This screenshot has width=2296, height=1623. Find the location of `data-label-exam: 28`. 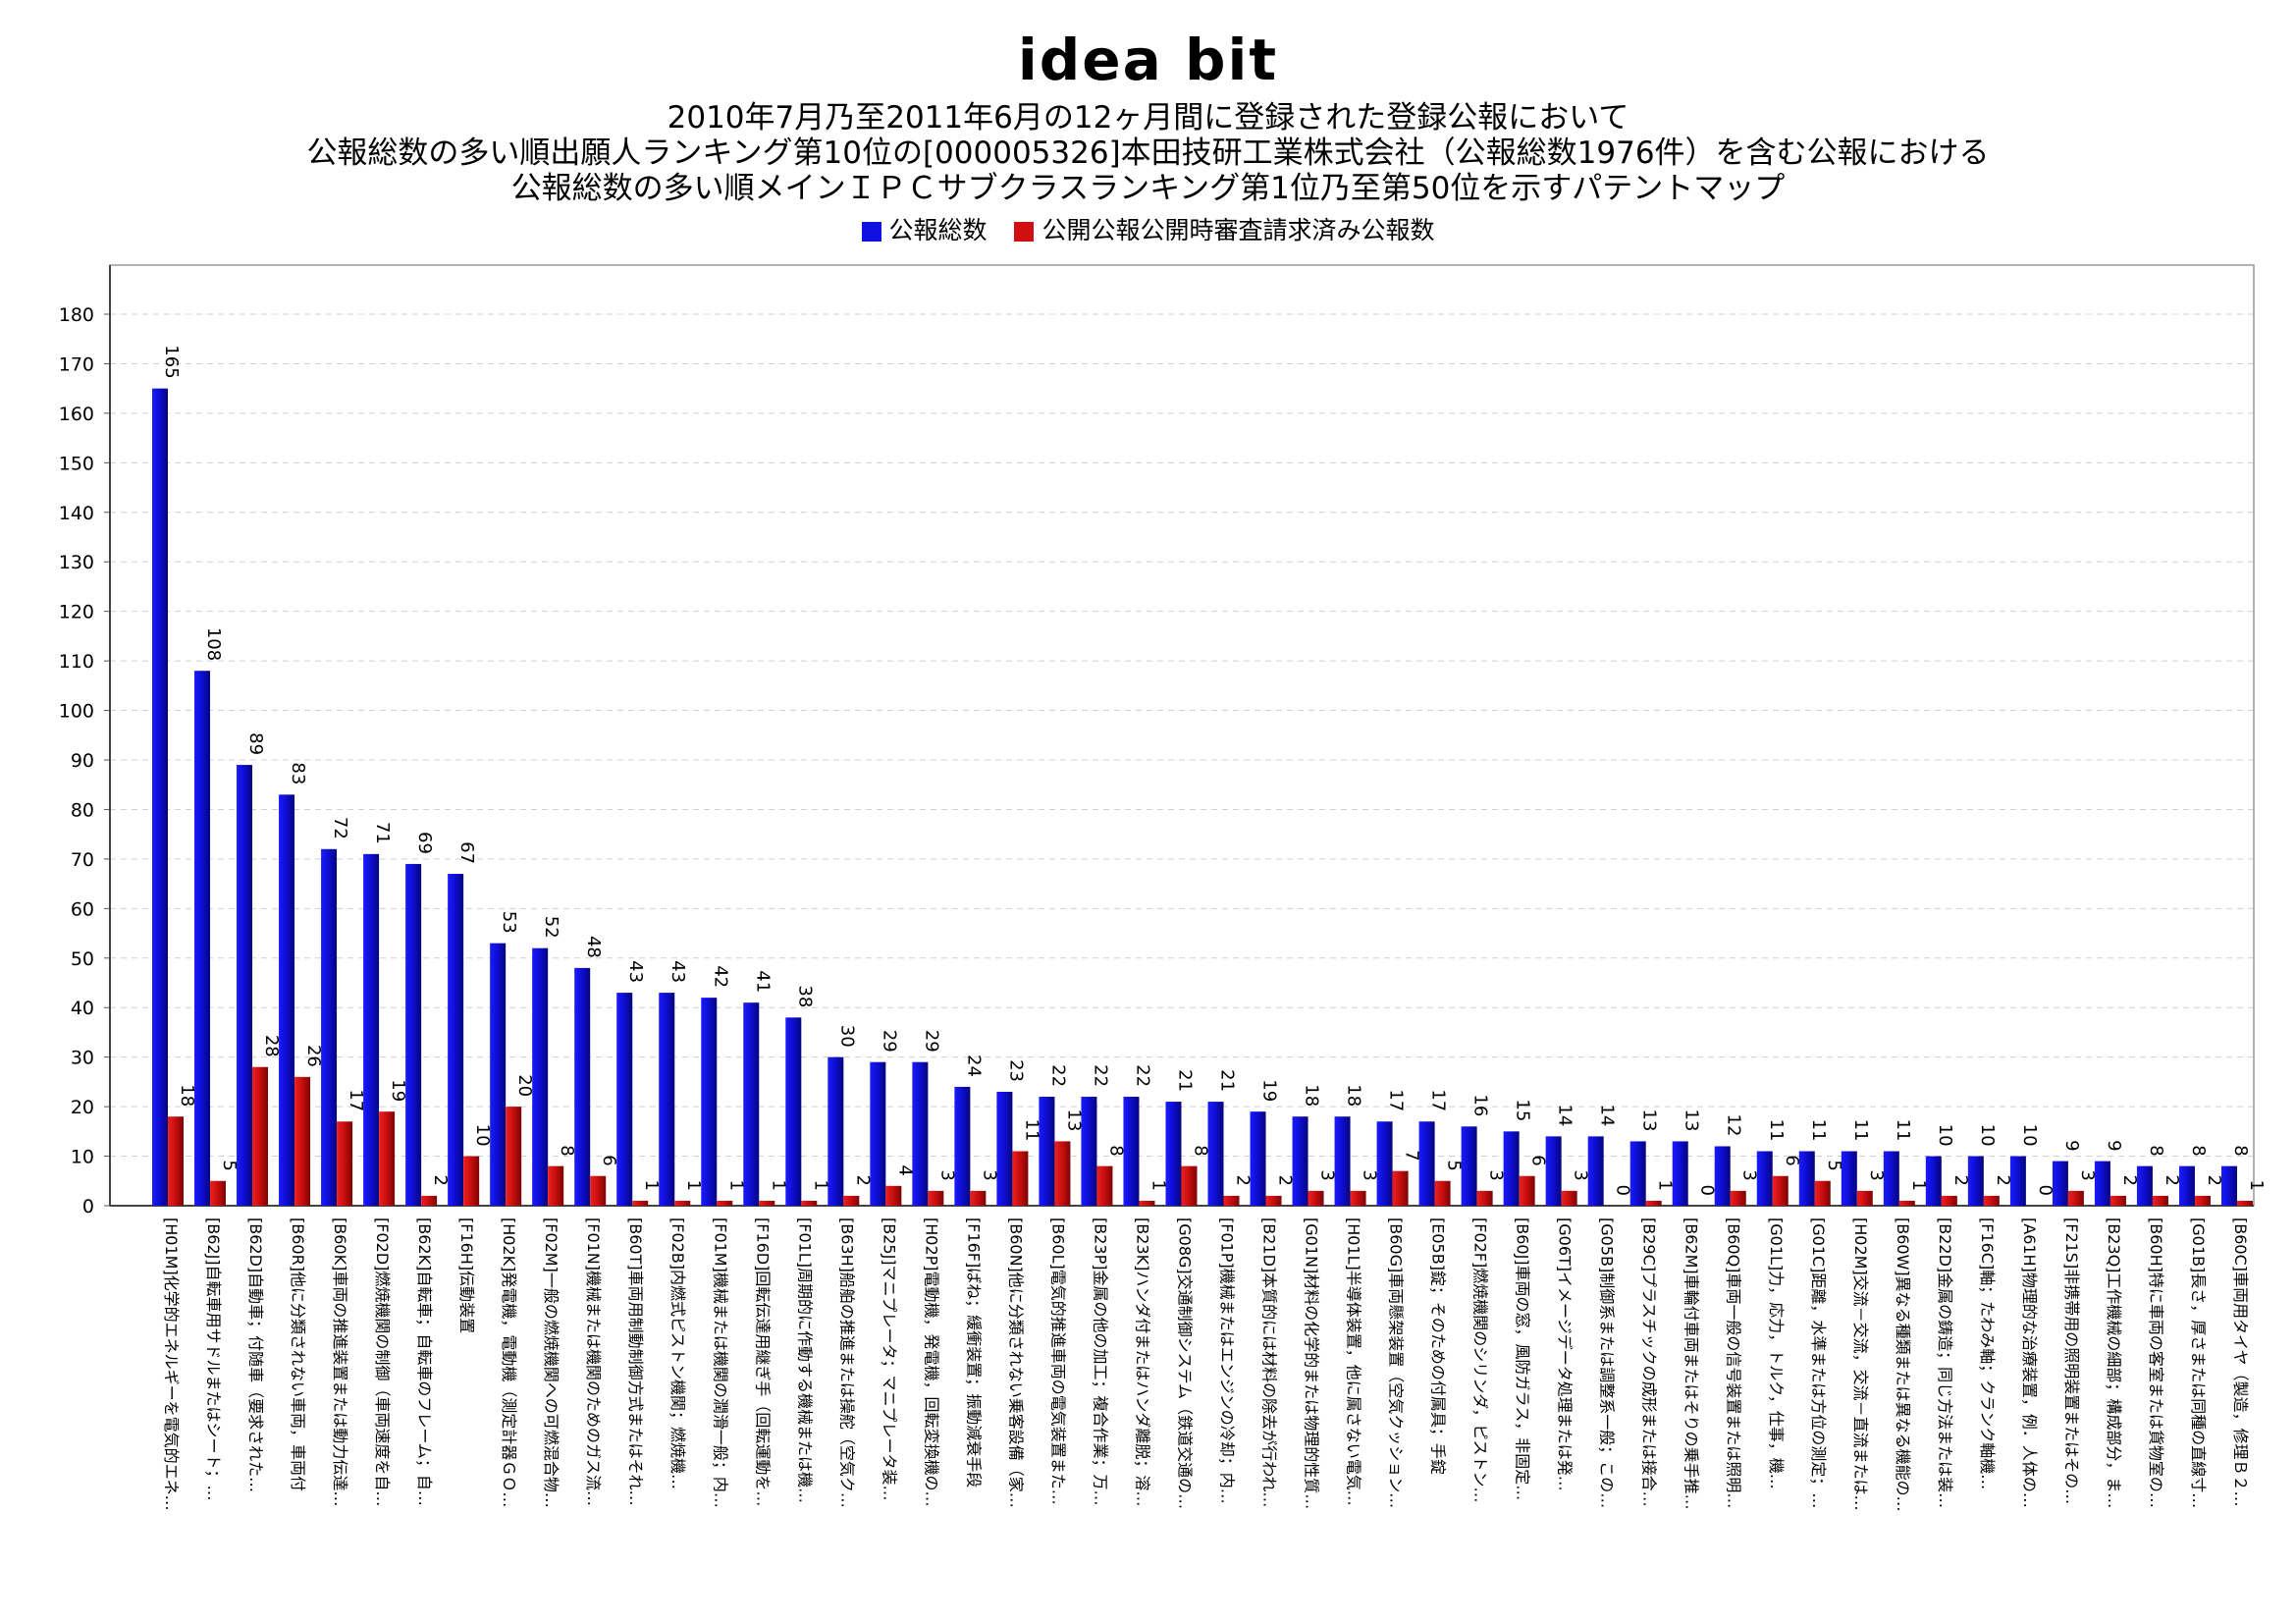

data-label-exam: 28 is located at coordinates (271, 1046).